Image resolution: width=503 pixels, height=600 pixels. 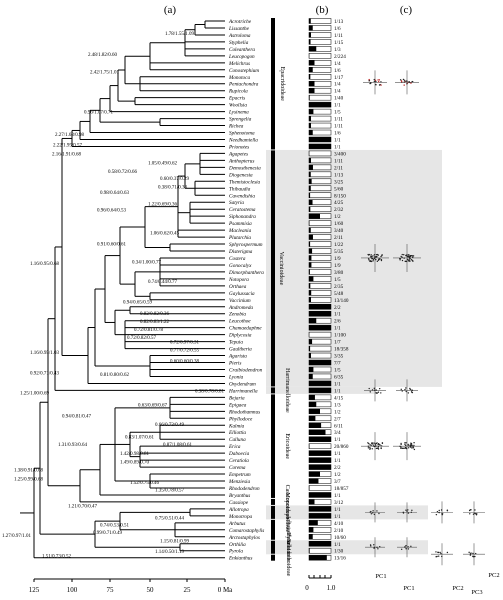 I want to click on bar-scale: 0 1.0, so click(x=320, y=583).